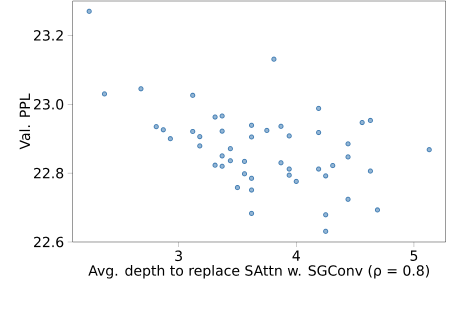 The image size is (474, 317). I want to click on x-axis-title: Avg. depth to replace SAttn w. SGConv (ρ = 0.8), so click(258, 271).